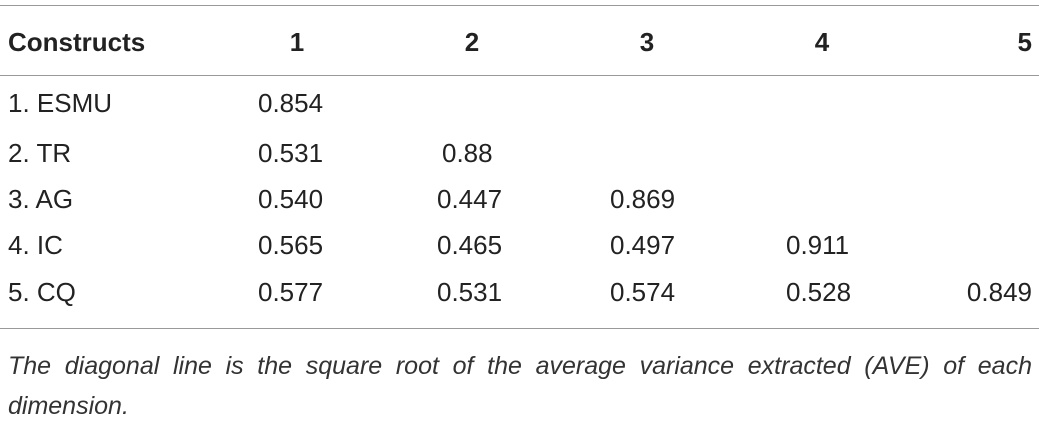 The height and width of the screenshot is (426, 1039). What do you see at coordinates (472, 42) in the screenshot?
I see `header-cell: 2` at bounding box center [472, 42].